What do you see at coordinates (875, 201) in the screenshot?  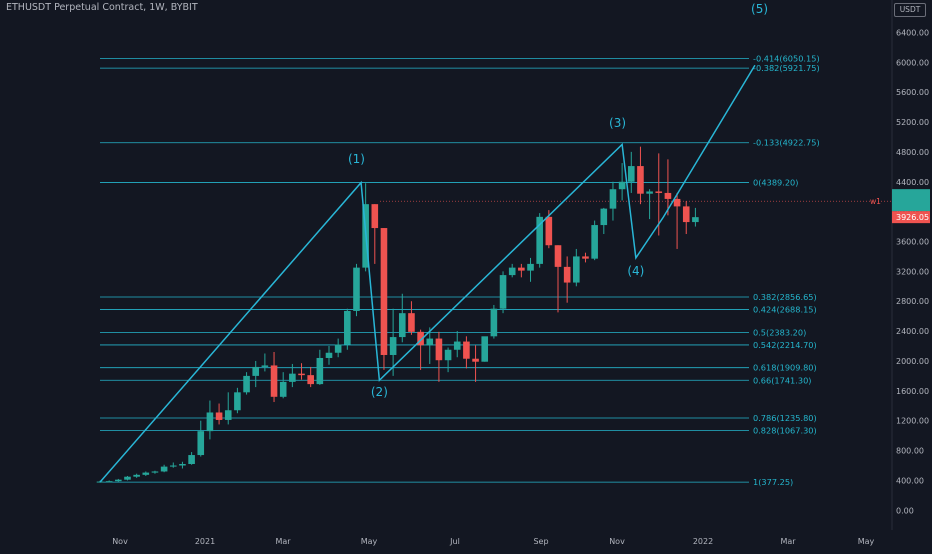 I see `indicator-label: w1` at bounding box center [875, 201].